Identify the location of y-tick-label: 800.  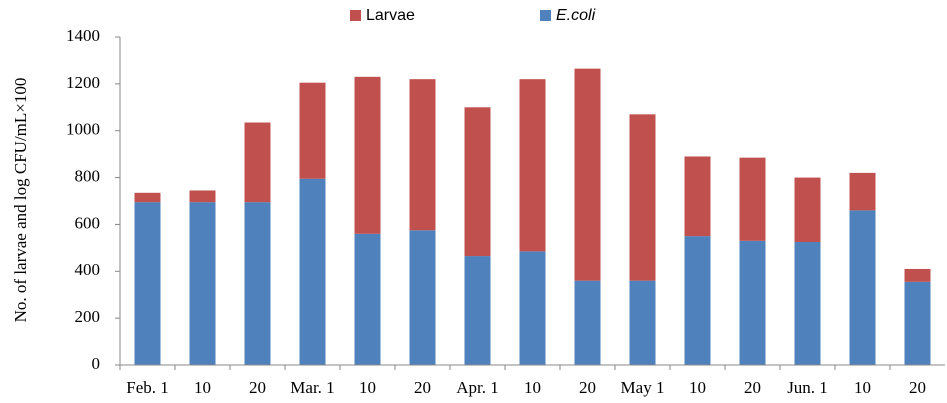
(88, 175).